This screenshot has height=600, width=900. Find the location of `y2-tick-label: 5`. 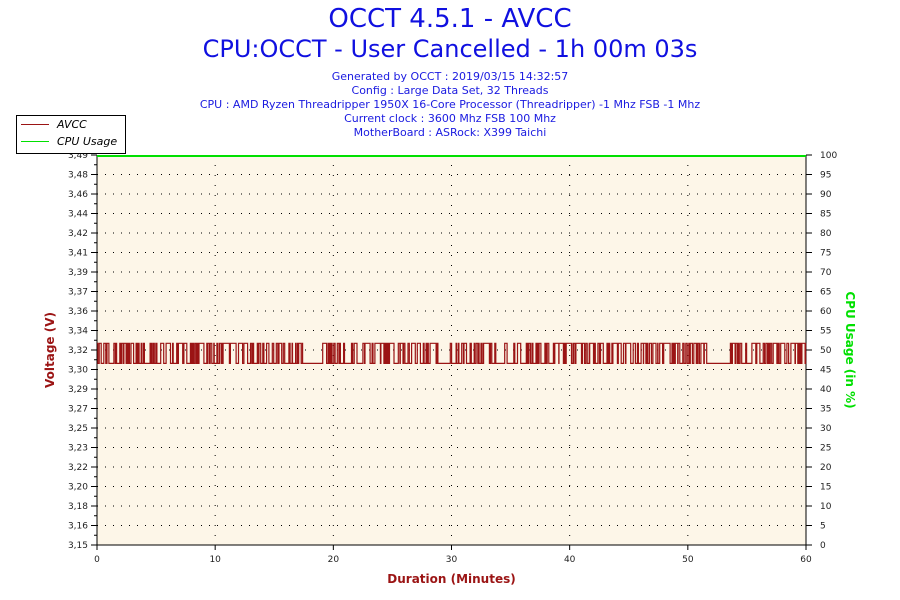

y2-tick-label: 5 is located at coordinates (823, 527).